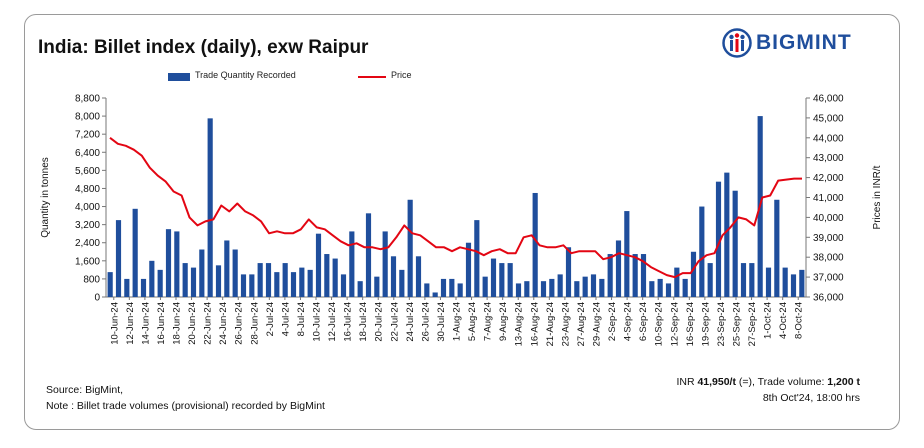 Image resolution: width=924 pixels, height=448 pixels. I want to click on legend-bar-swatch, so click(179, 77).